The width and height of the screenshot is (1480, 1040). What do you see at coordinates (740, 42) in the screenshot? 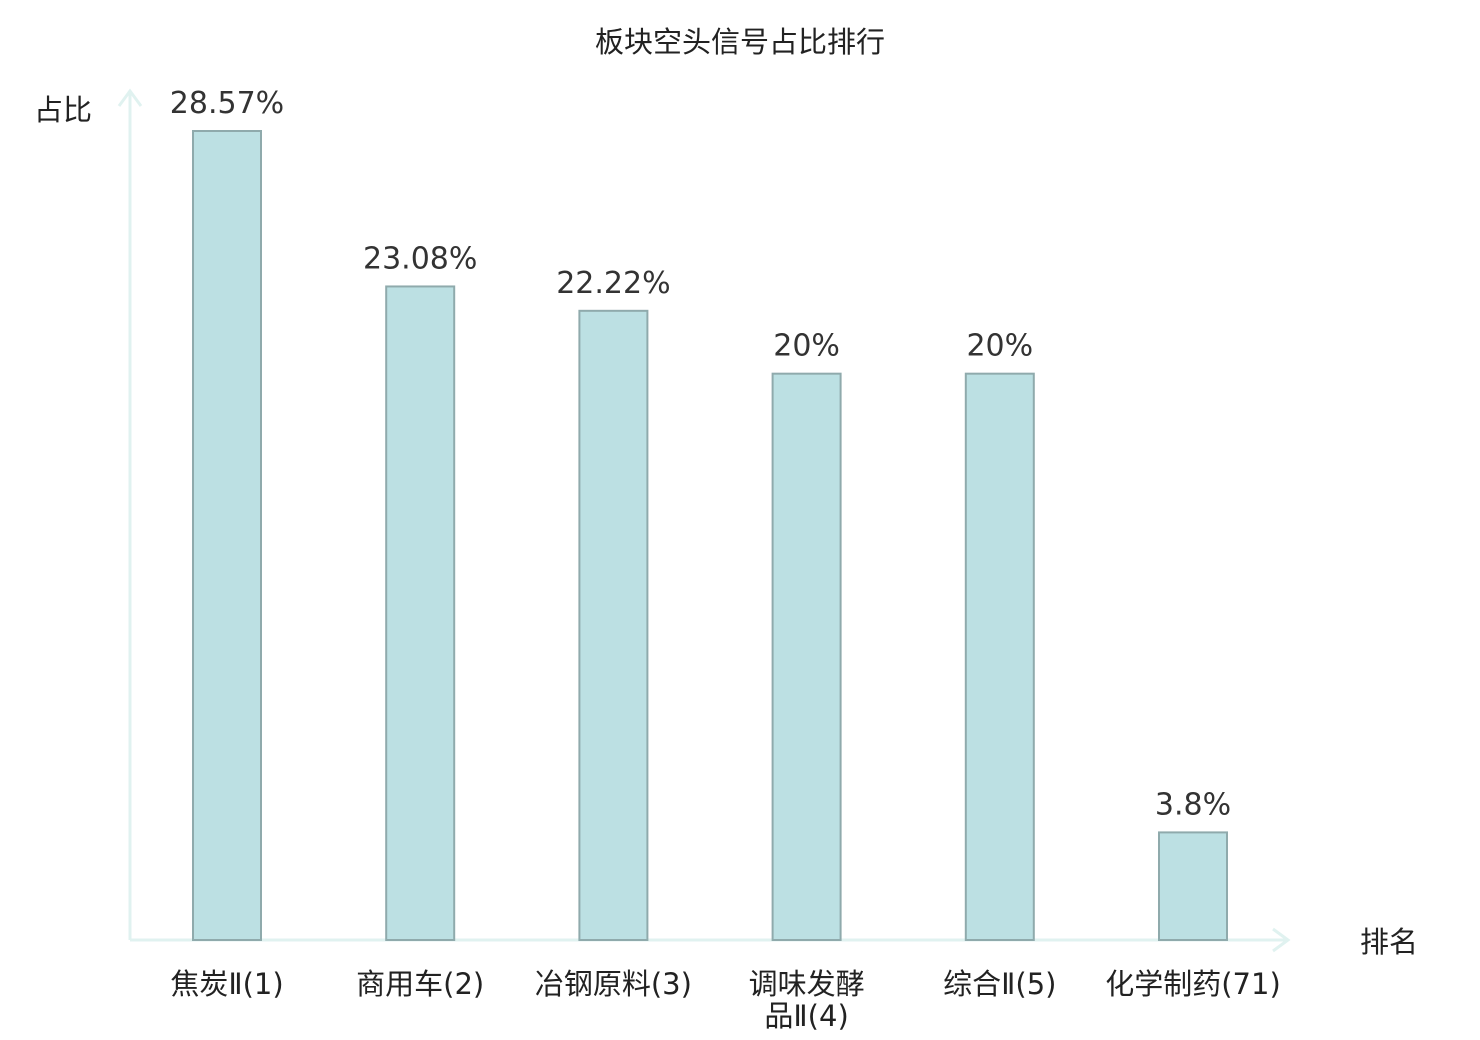
I see `chart-title: 板块空头信号占比排行` at bounding box center [740, 42].